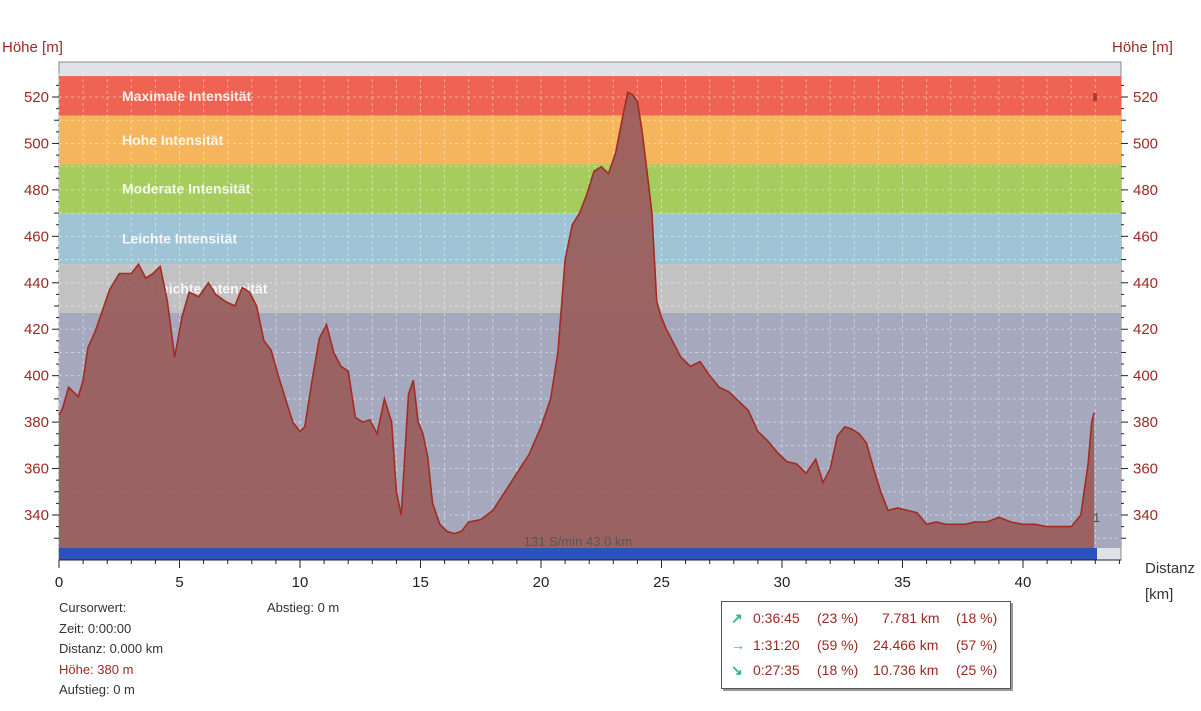 This screenshot has width=1201, height=711. Describe the element at coordinates (866, 672) in the screenshot. I see `stats-row-descent: ↘ 0:27:35 (18 %) 10.736 km (25 %)` at that location.